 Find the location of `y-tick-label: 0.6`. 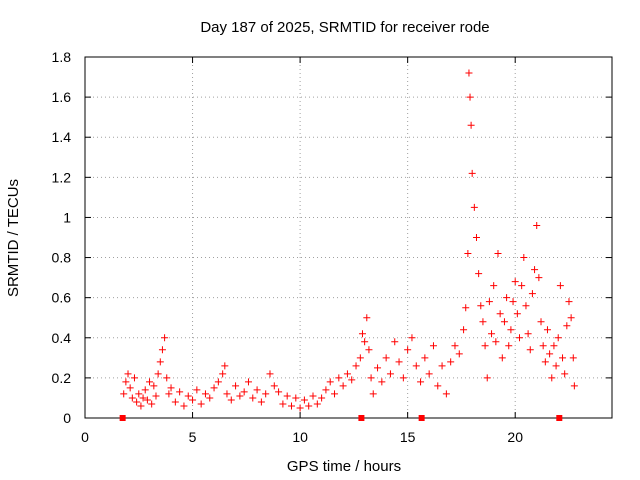

y-tick-label: 0.6 is located at coordinates (62, 298).